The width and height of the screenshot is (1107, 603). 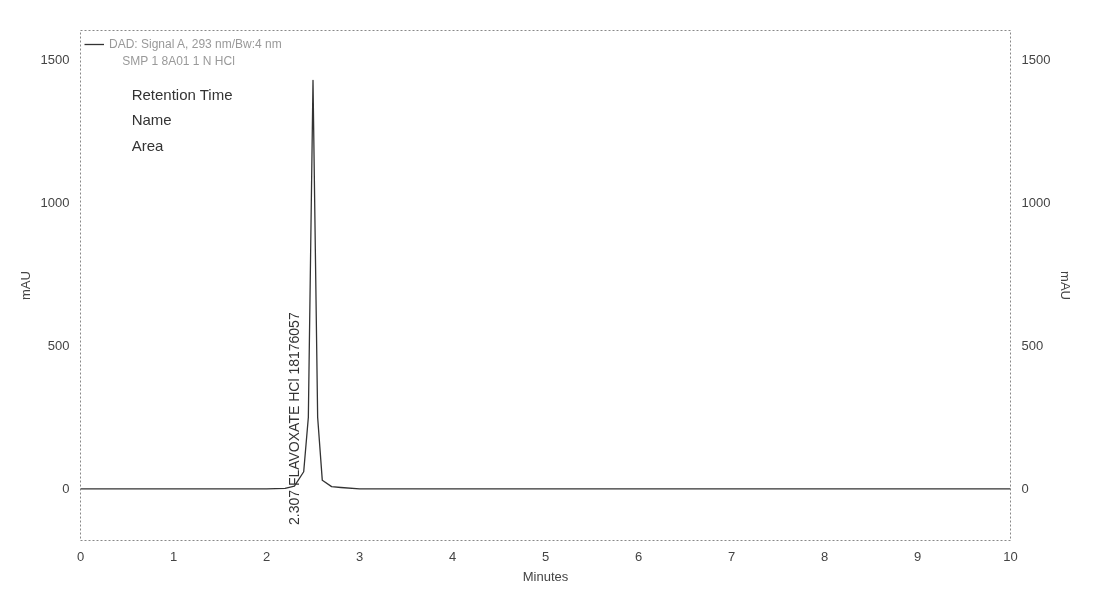 What do you see at coordinates (151, 120) in the screenshot?
I see `annotation: Name` at bounding box center [151, 120].